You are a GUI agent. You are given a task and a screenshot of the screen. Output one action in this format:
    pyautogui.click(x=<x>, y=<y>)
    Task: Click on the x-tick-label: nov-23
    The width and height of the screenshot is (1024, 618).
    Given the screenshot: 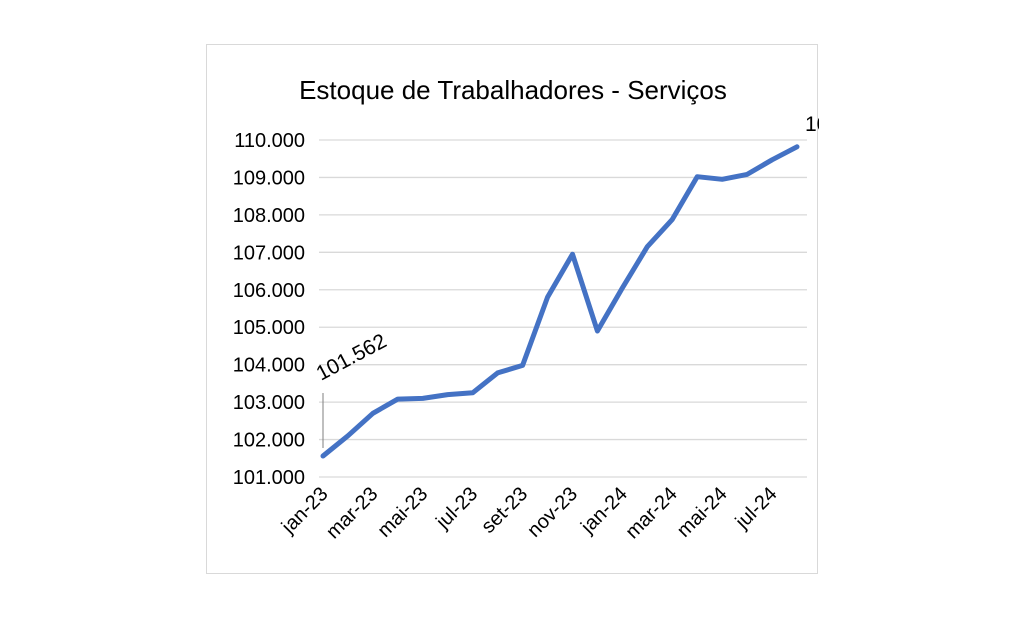 What is the action you would take?
    pyautogui.click(x=552, y=512)
    